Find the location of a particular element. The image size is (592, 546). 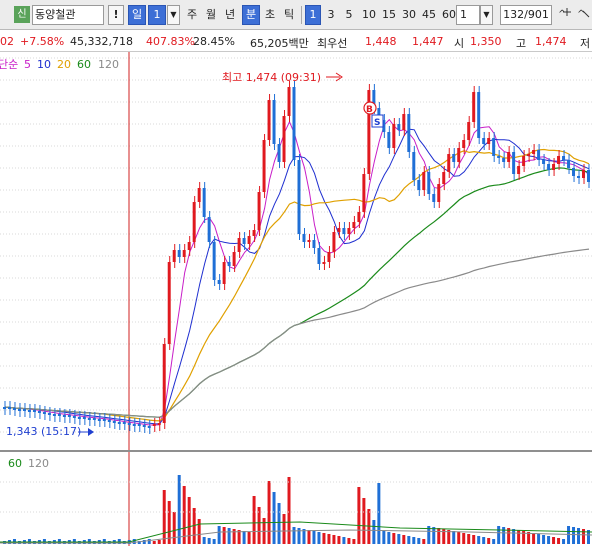

custom-interval-dropdown: ▼ is located at coordinates (486, 15).